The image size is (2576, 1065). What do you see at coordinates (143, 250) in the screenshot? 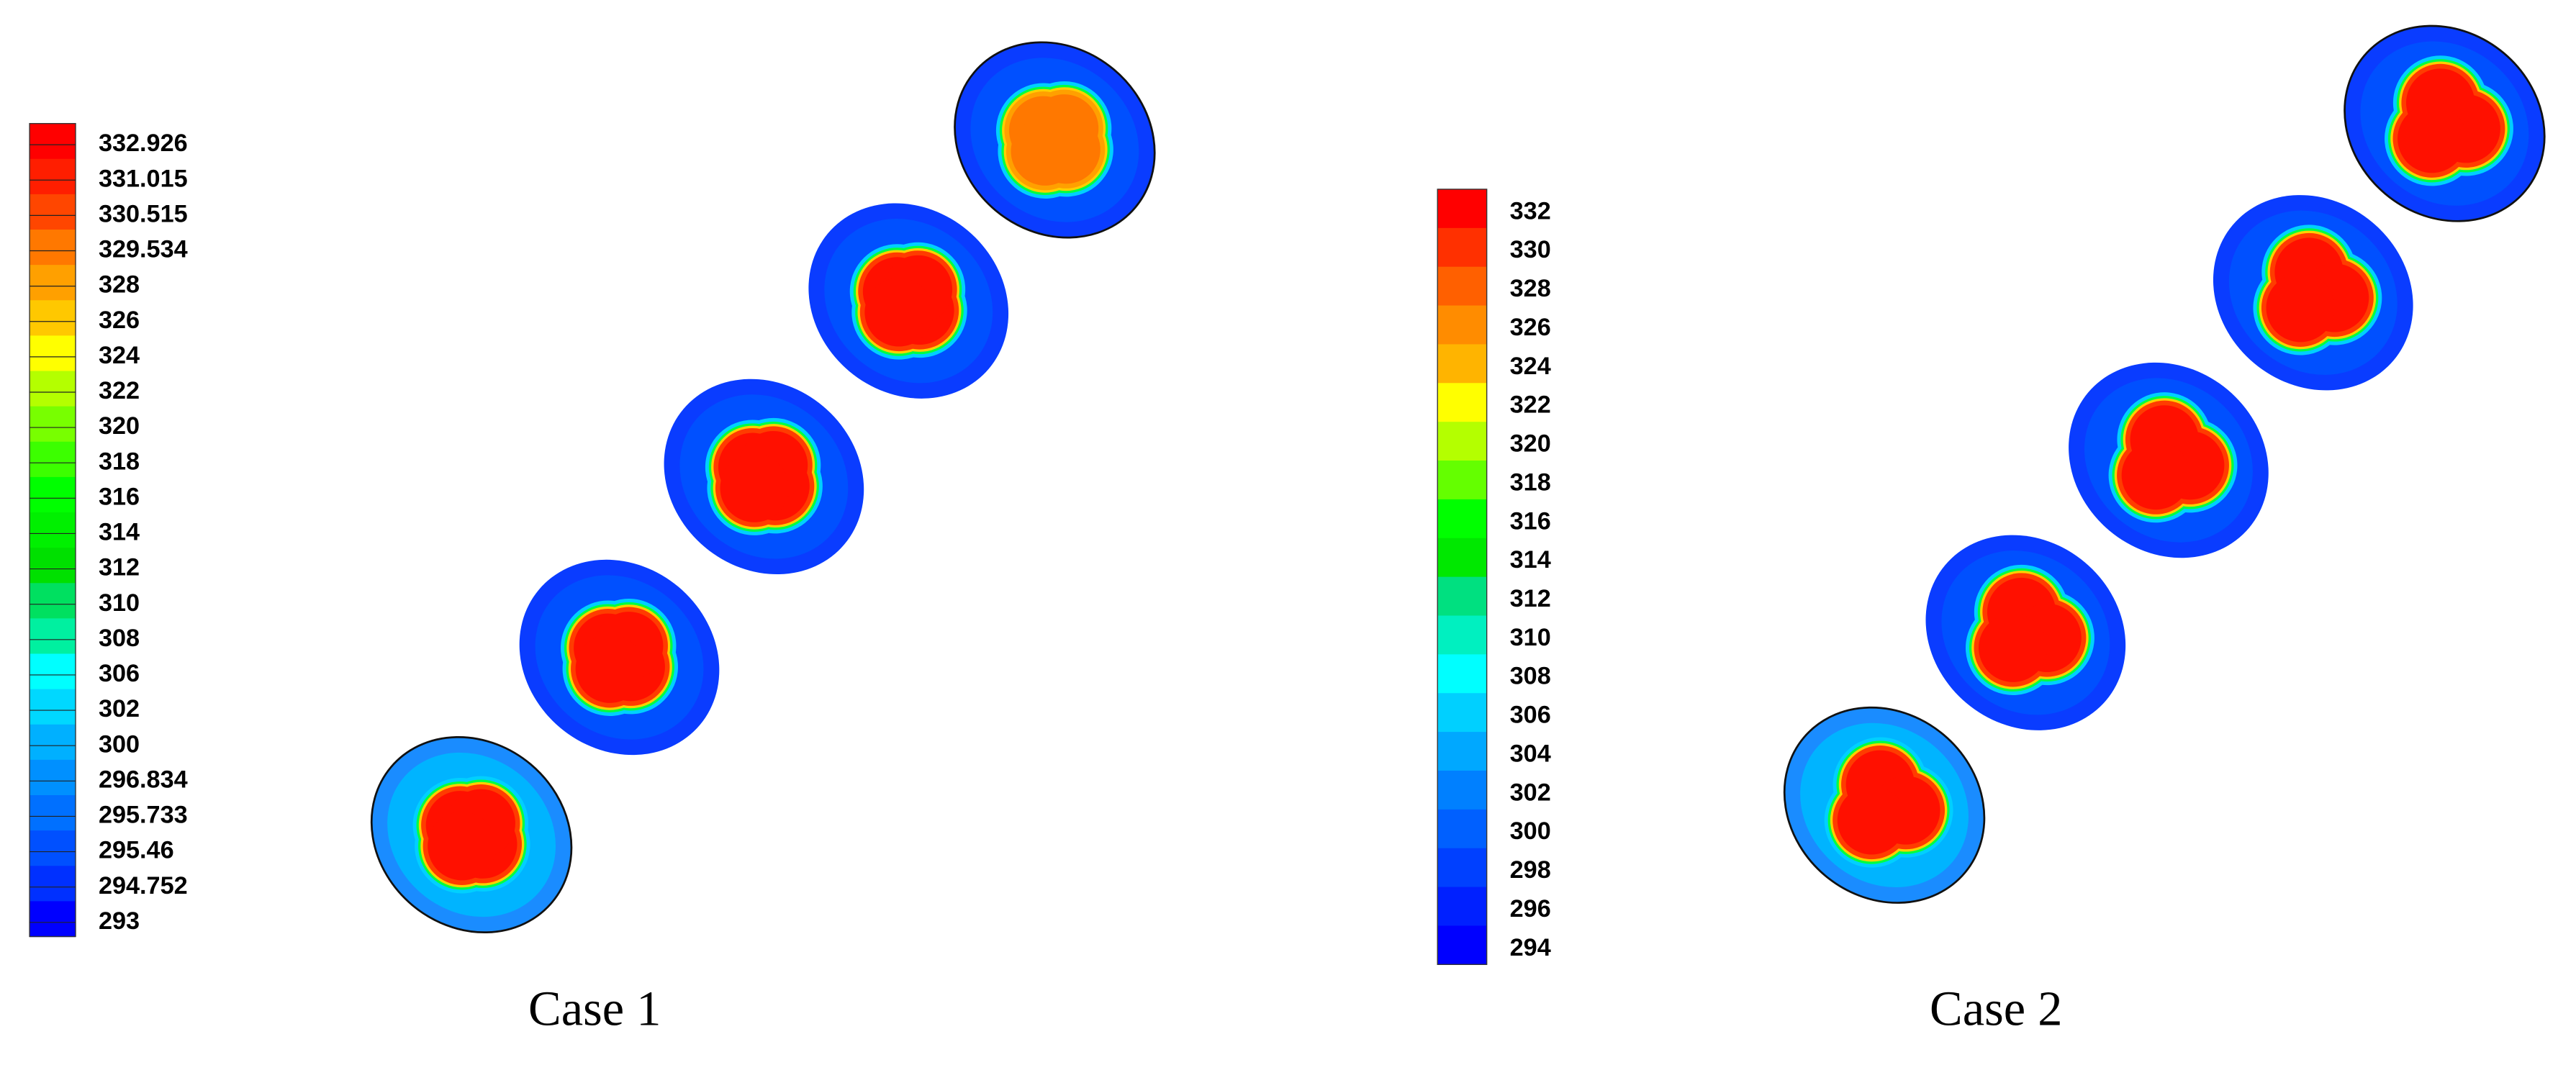
I see `colorbar-label: 329.534` at bounding box center [143, 250].